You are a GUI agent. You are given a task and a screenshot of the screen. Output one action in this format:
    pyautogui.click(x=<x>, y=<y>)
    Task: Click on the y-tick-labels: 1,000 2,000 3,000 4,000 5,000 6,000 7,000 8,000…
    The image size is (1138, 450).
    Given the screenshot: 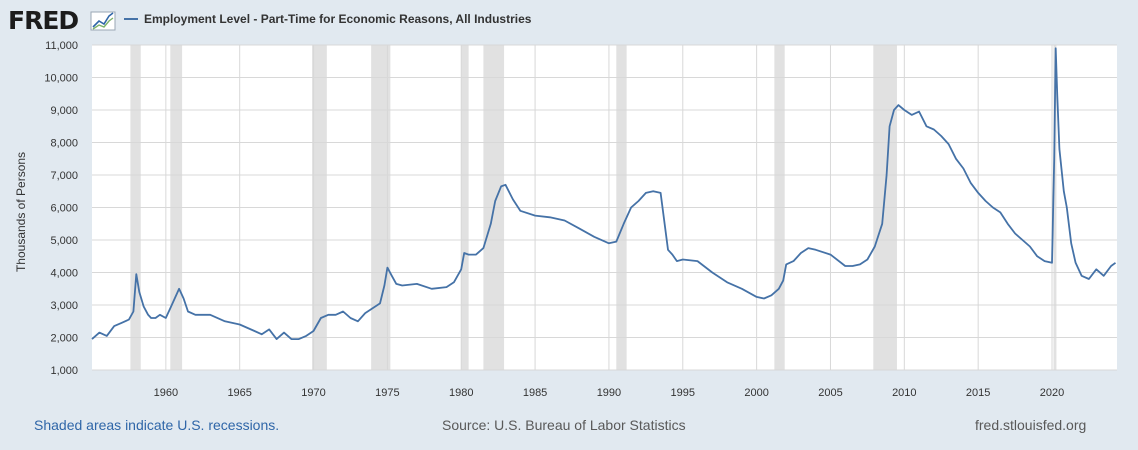 What is the action you would take?
    pyautogui.click(x=61, y=208)
    